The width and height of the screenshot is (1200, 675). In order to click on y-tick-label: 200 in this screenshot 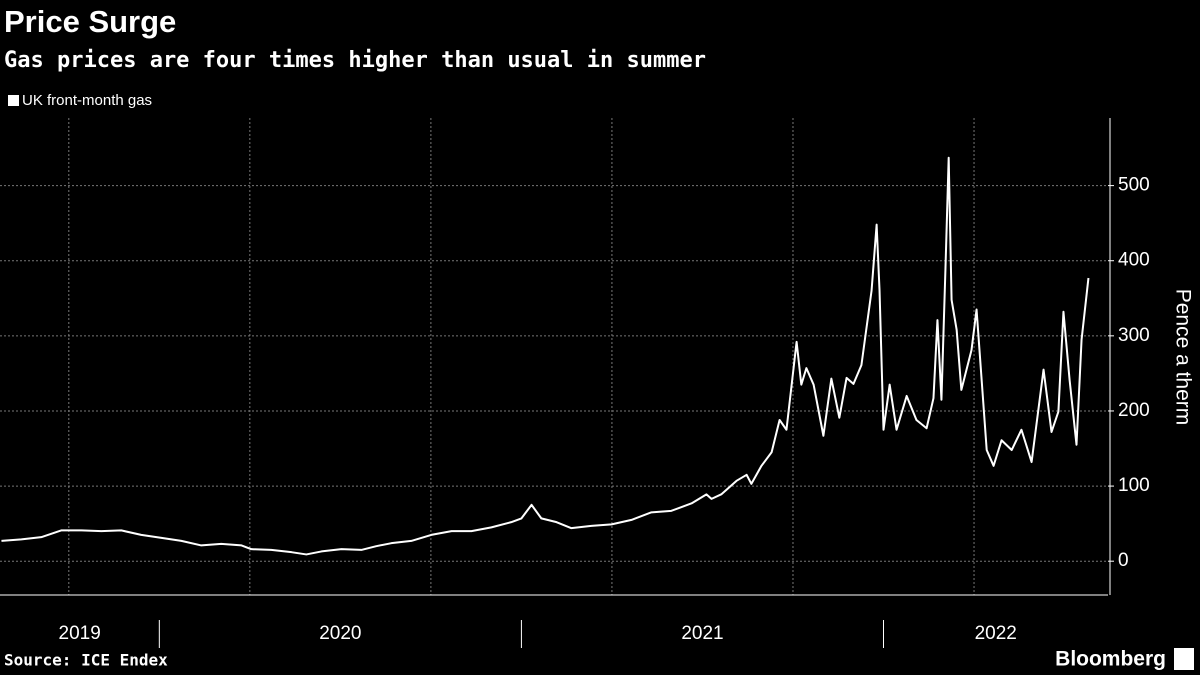, I will do `click(1134, 410)`.